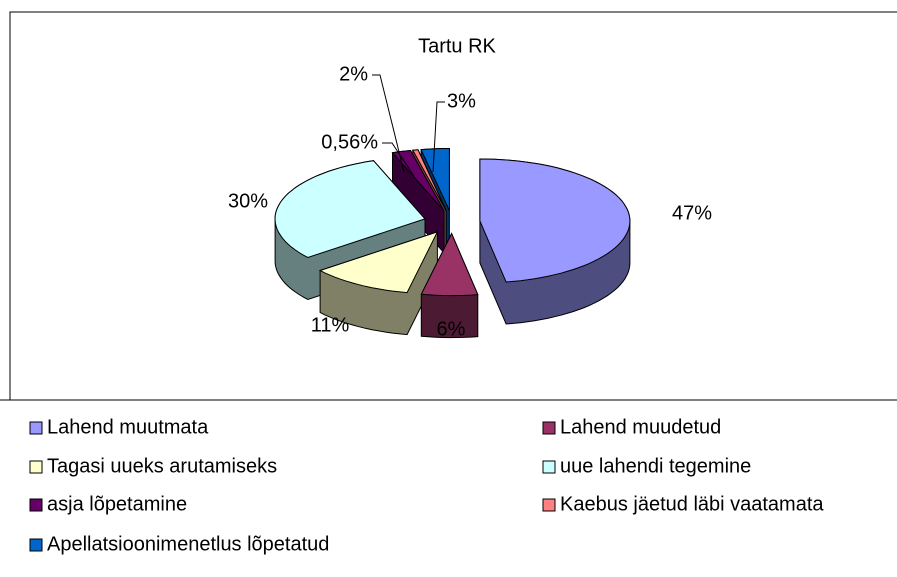 This screenshot has width=897, height=577. I want to click on legend-label: Tagasi uueks arutamiseks, so click(162, 466).